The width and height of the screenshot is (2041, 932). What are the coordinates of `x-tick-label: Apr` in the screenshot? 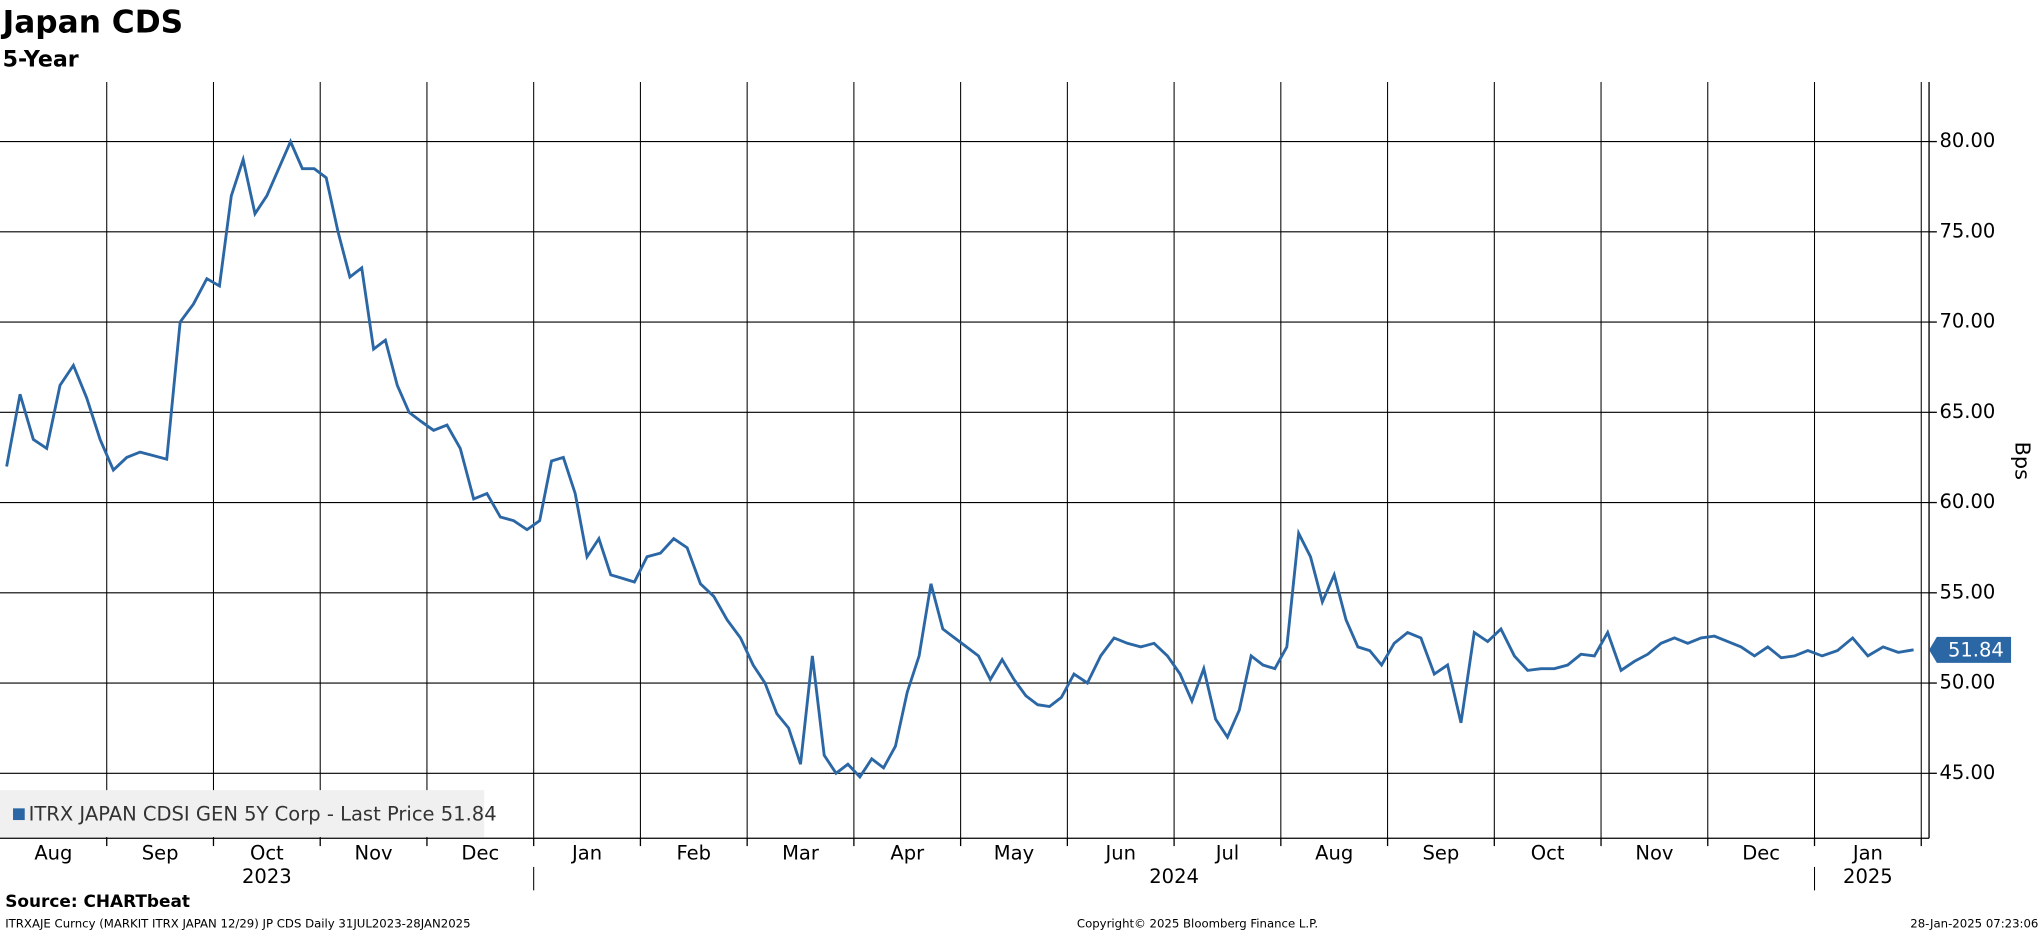 It's located at (907, 852).